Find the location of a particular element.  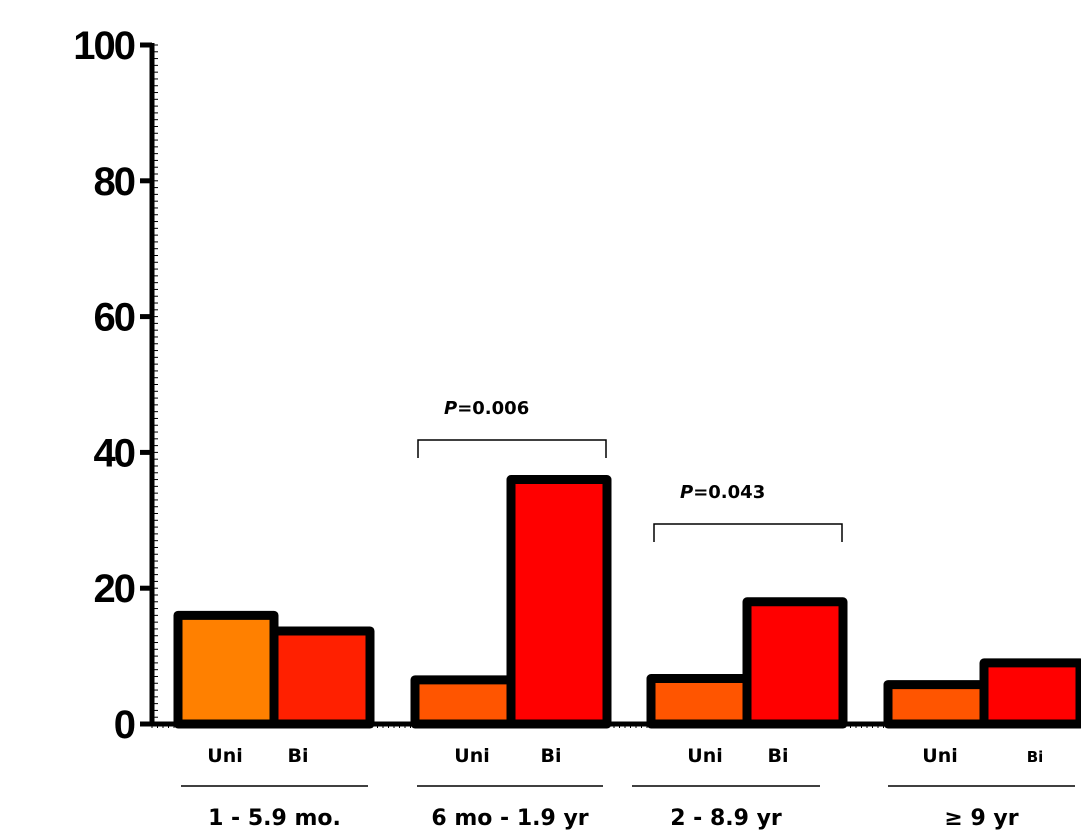

group-label: 1 - 5.9 mo. is located at coordinates (274, 818).